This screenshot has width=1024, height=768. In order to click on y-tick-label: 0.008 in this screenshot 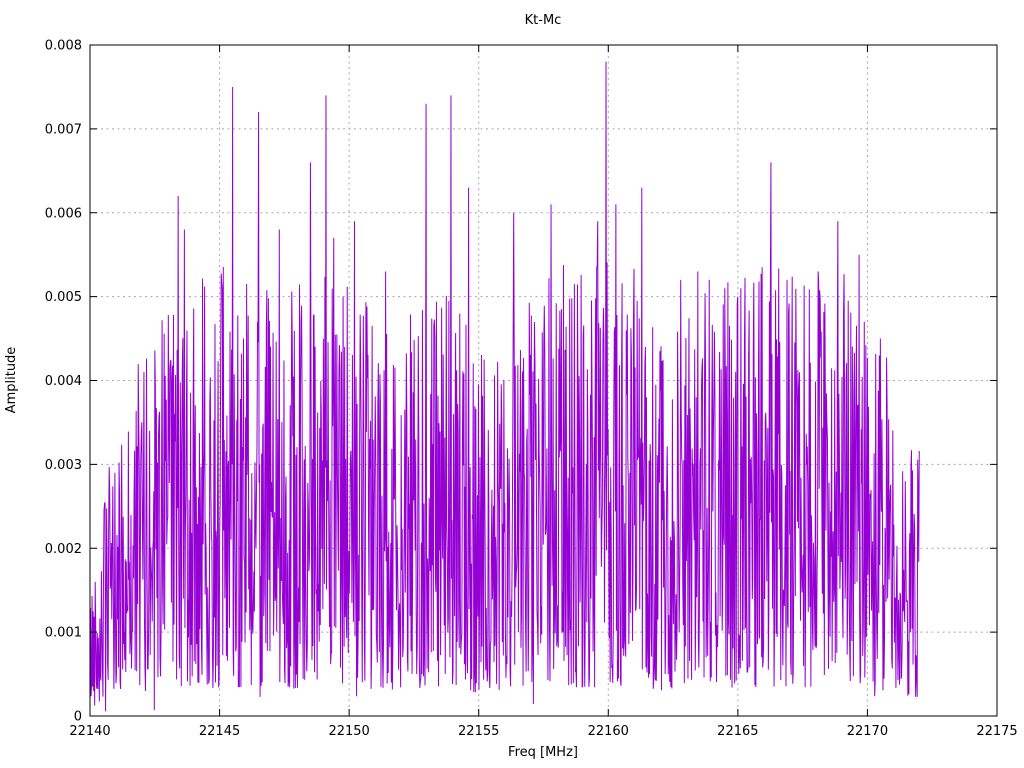, I will do `click(63, 46)`.